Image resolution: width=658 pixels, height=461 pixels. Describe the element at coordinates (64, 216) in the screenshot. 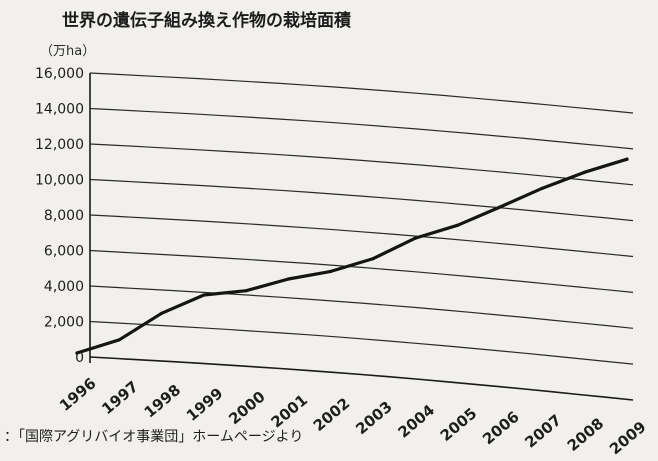

I see `y-tick-label: 8,000` at that location.